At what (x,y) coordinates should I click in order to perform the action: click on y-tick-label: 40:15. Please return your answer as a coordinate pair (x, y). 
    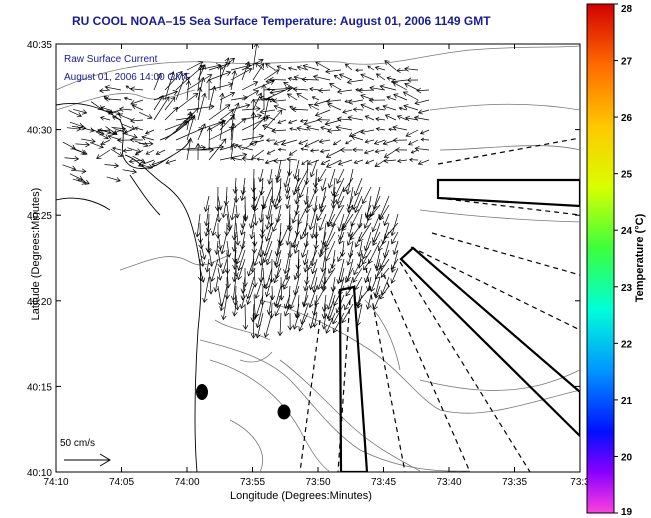
    Looking at the image, I should click on (39, 387).